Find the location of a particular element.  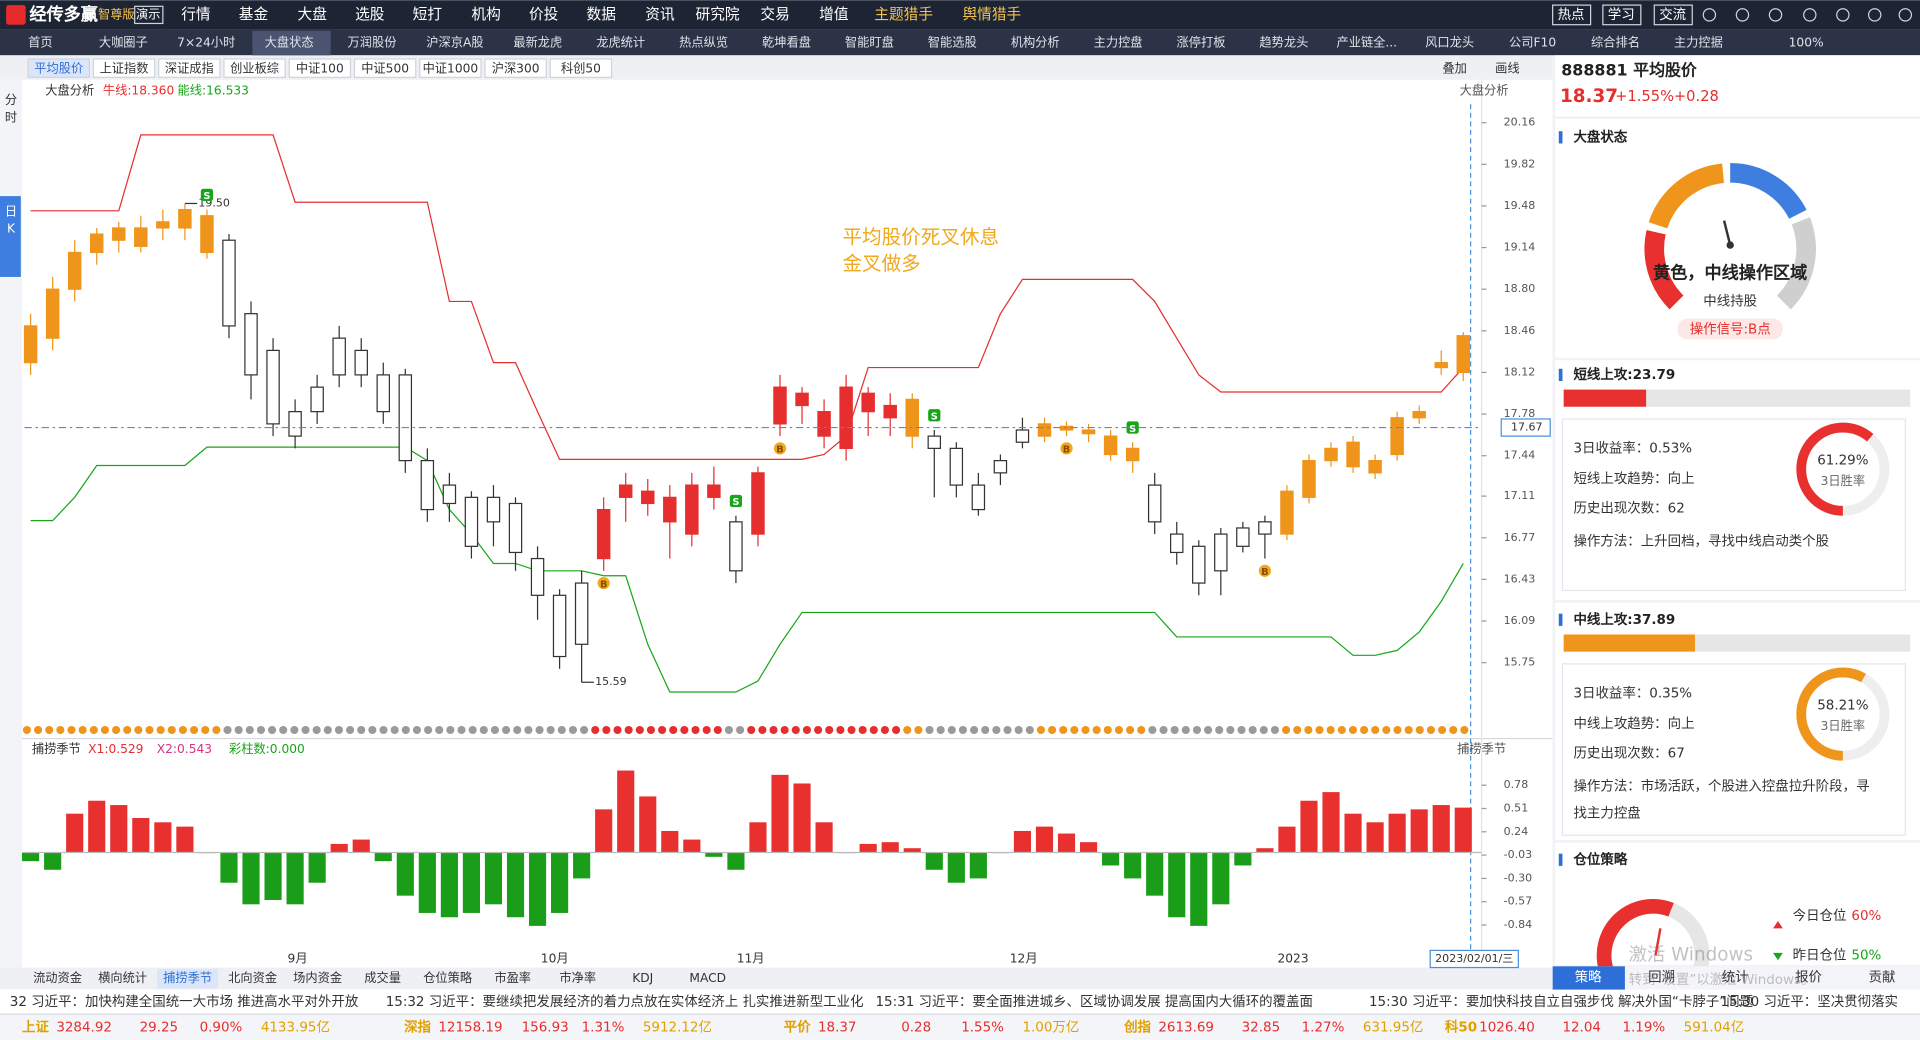

quote-change: +0.28 is located at coordinates (1696, 96).